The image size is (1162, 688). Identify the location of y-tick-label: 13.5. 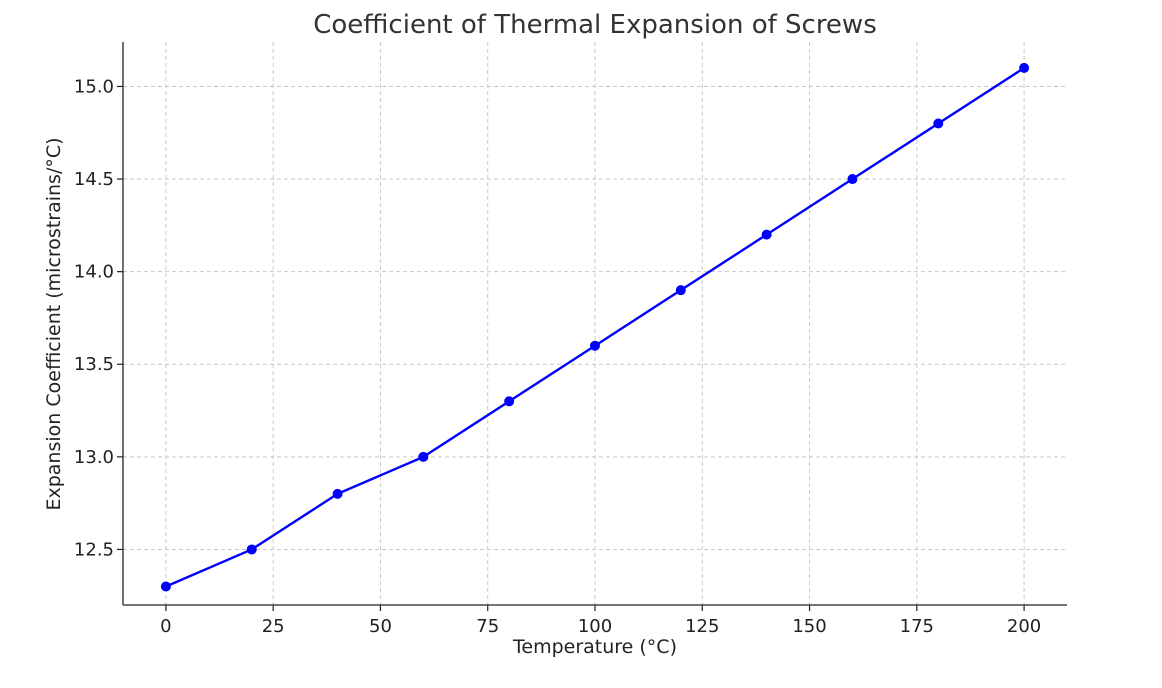
(94, 364).